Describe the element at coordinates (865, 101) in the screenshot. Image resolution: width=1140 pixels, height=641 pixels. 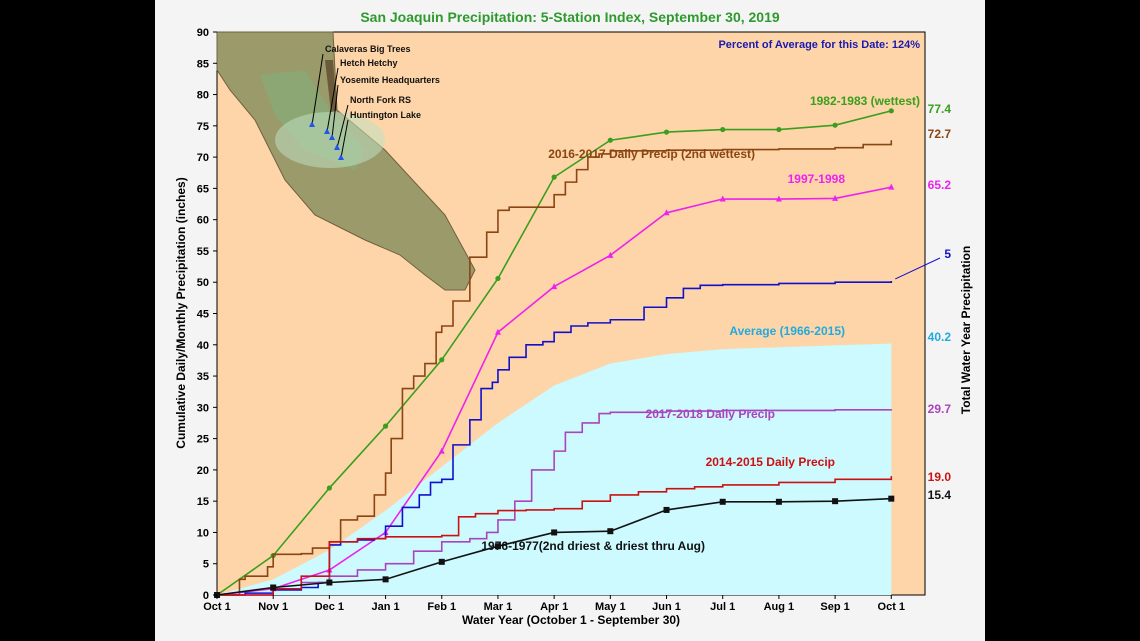
I see `series-name-1: 1982-1983 (wettest)` at that location.